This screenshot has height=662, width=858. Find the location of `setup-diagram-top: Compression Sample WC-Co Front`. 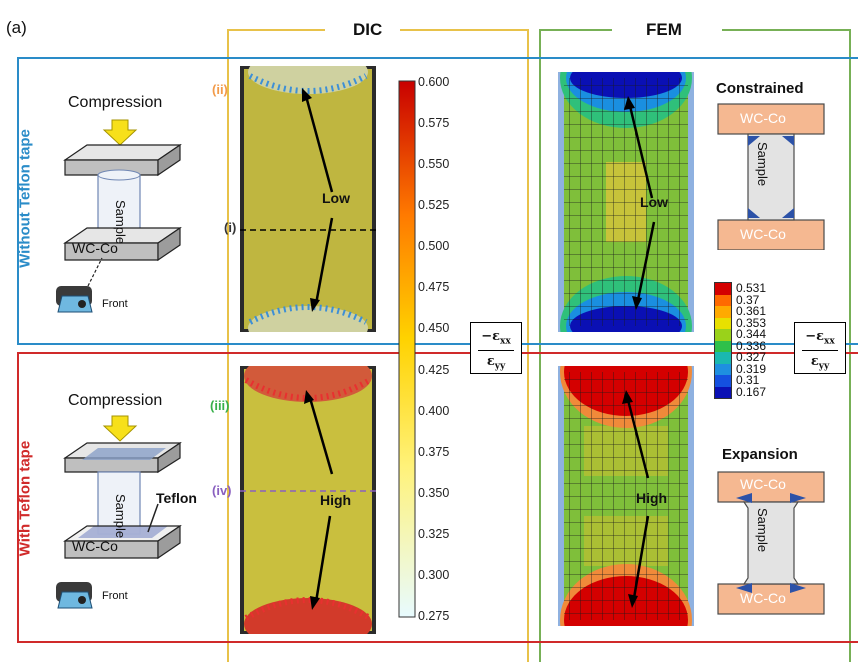

setup-diagram-top: Compression Sample WC-Co Front is located at coordinates (130, 210).